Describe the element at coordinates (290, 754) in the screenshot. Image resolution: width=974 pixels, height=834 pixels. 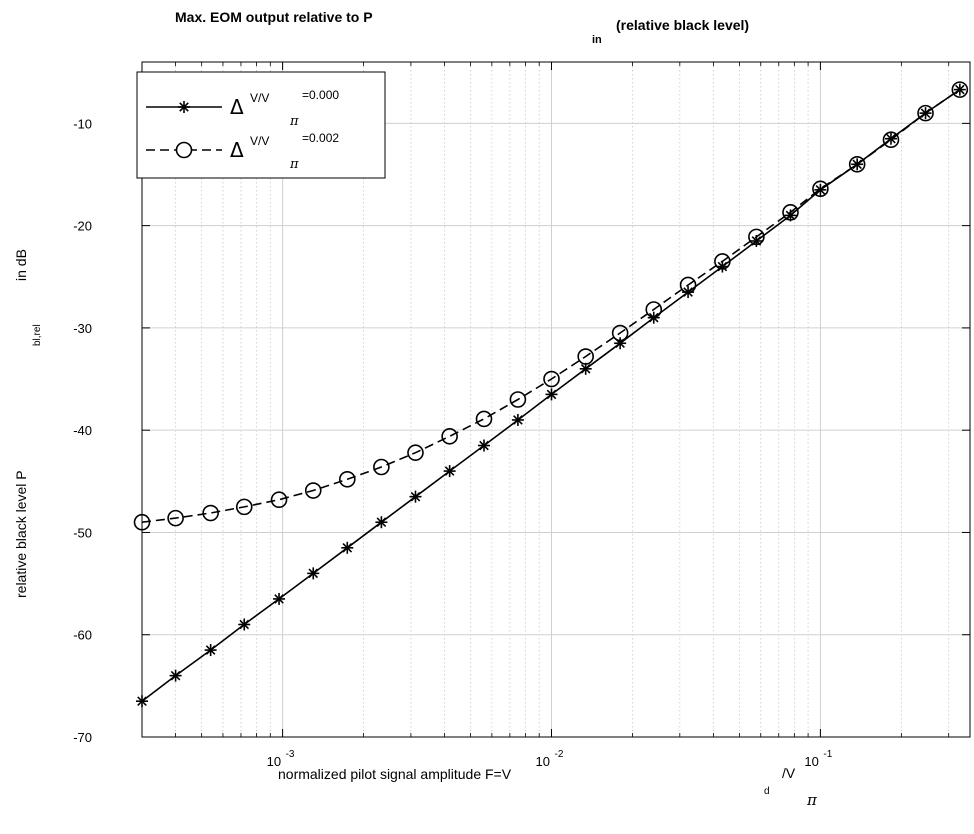
I see `x-tick-exponent: -3` at that location.